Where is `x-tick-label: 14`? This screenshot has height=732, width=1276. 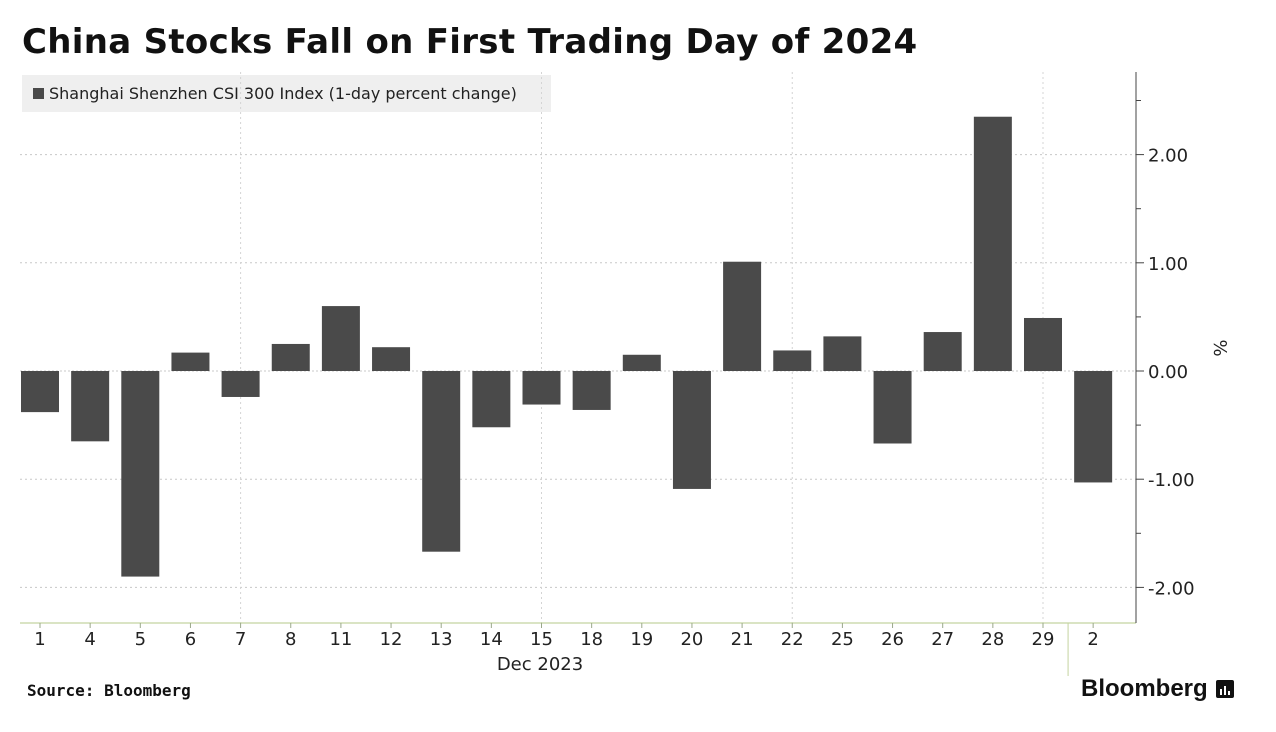
x-tick-label: 14 is located at coordinates (491, 639).